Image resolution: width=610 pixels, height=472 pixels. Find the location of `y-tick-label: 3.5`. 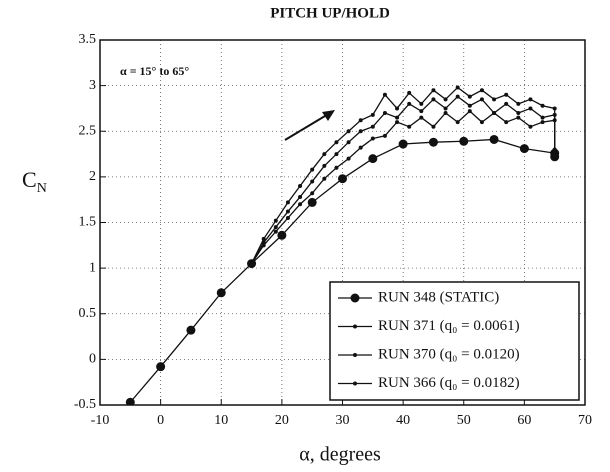

y-tick-label: 3.5 is located at coordinates (88, 39).